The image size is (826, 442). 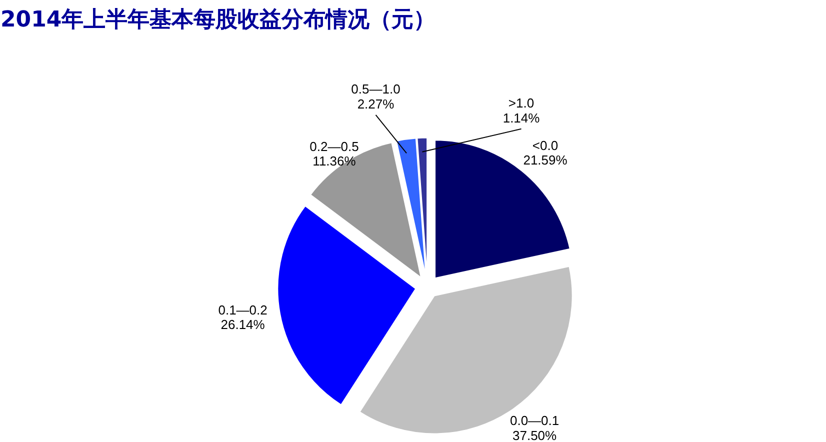 What do you see at coordinates (218, 20) in the screenshot?
I see `chart-title: 2014年上半年基本每股收益分布情况（元）` at bounding box center [218, 20].